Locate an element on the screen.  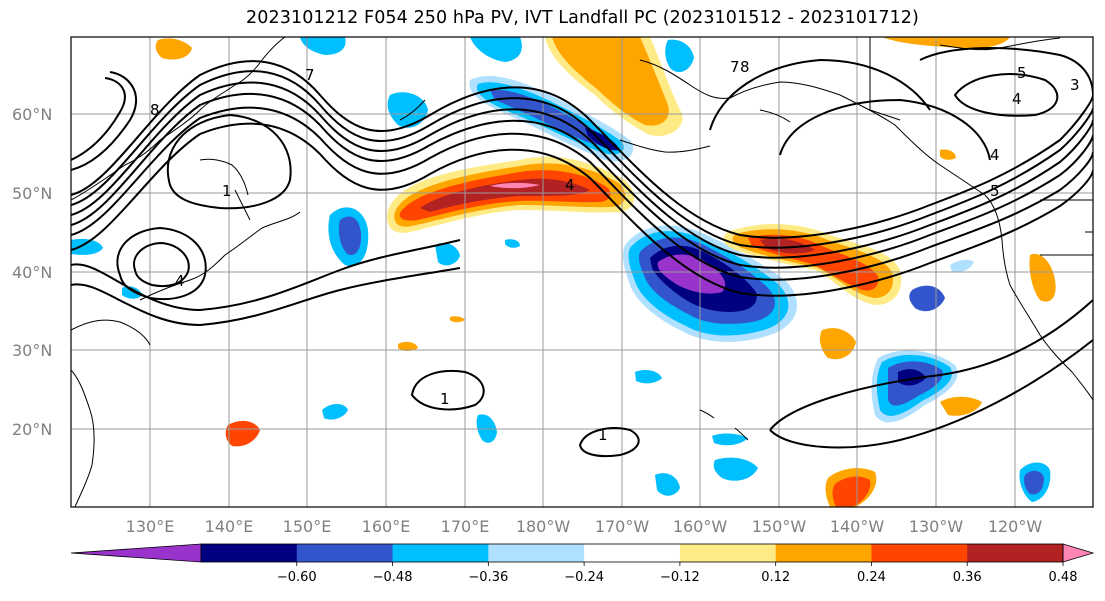
pv-positive-bering is located at coordinates (610, 81).